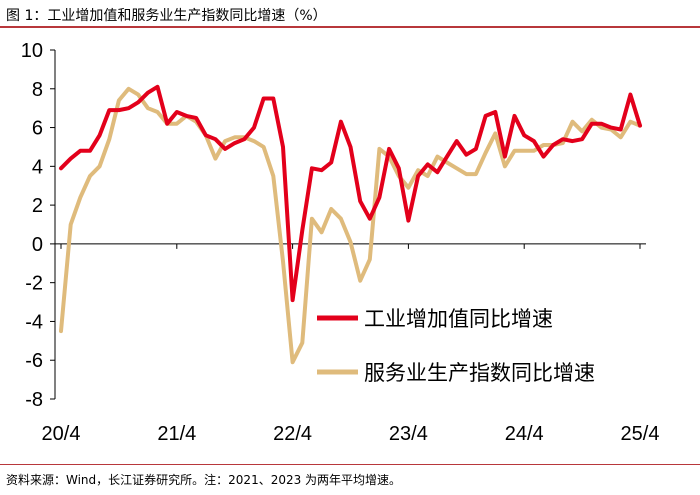  Describe the element at coordinates (456, 346) in the screenshot. I see `chart-legend: 工业增加值同比增速 服务业生产指数同比增速` at that location.